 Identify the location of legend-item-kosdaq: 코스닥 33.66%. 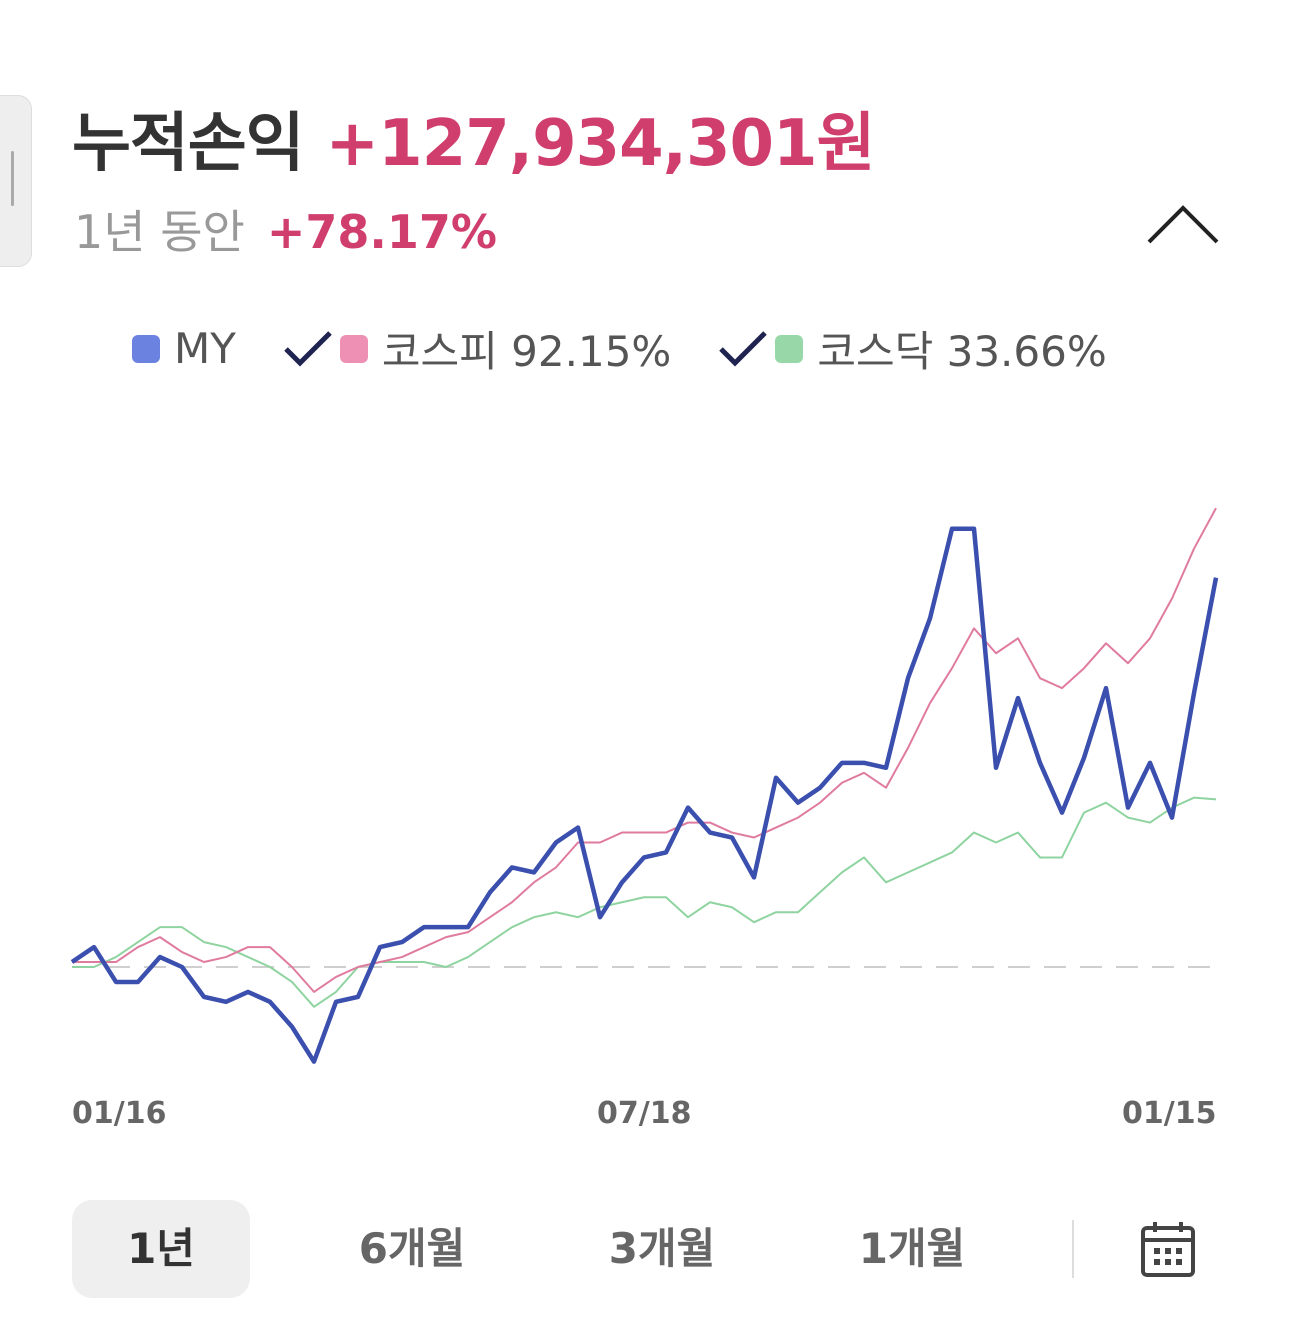
(941, 348).